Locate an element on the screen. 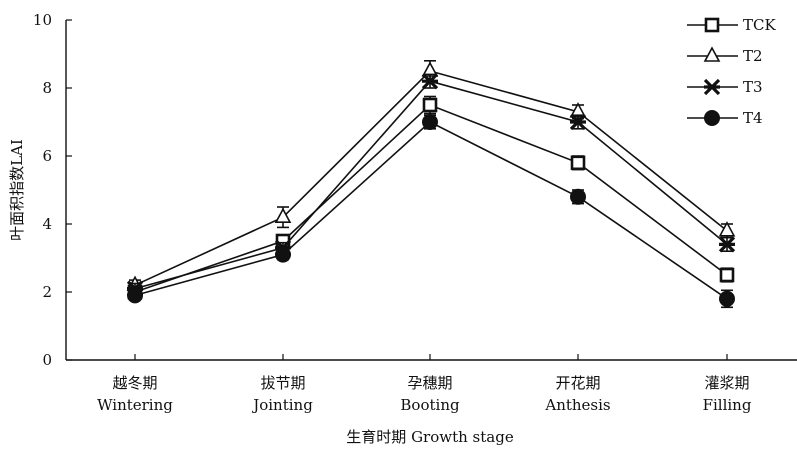 Image resolution: width=797 pixels, height=450 pixels. y-tick-label: 10 is located at coordinates (42, 20).